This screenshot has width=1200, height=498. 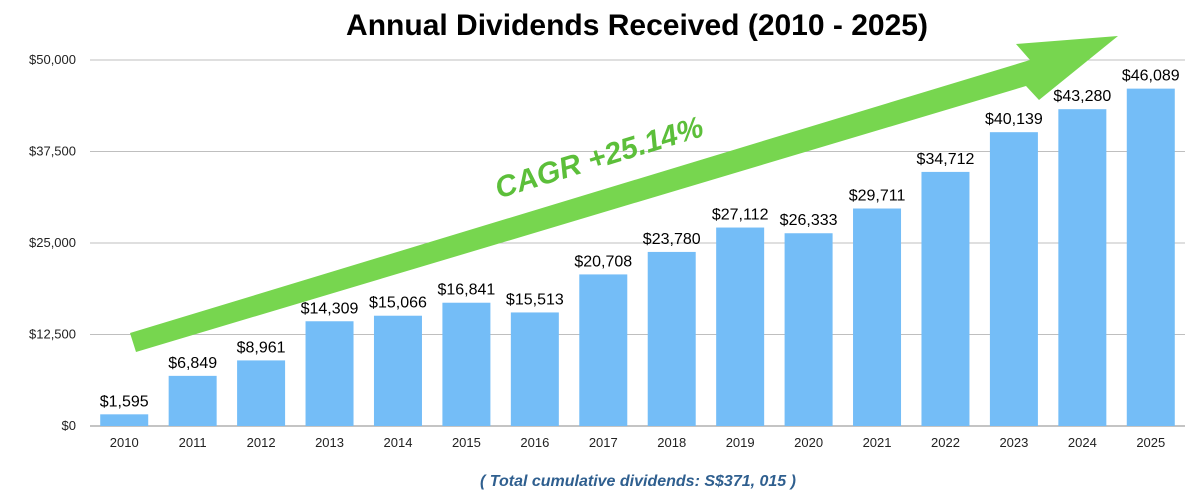 What do you see at coordinates (52, 151) in the screenshot?
I see `y-tick-label: $37,500` at bounding box center [52, 151].